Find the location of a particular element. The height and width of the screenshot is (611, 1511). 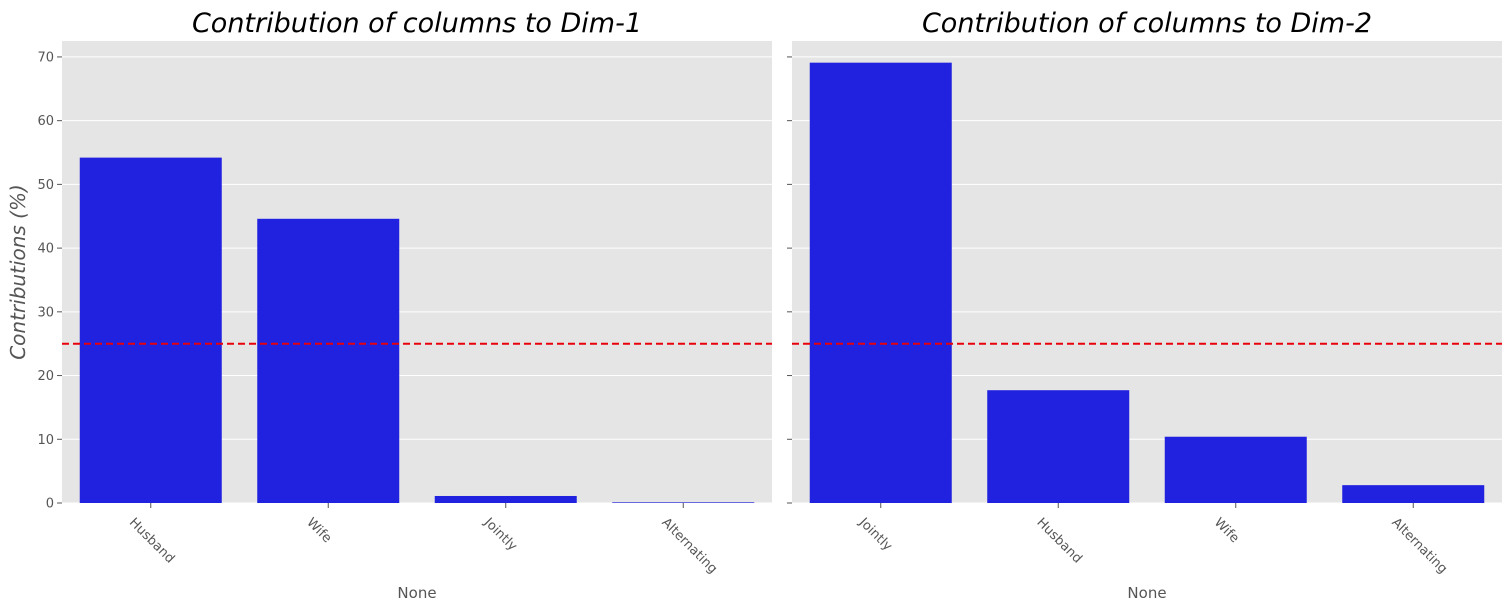

y-tick-label: 20 is located at coordinates (45, 376).